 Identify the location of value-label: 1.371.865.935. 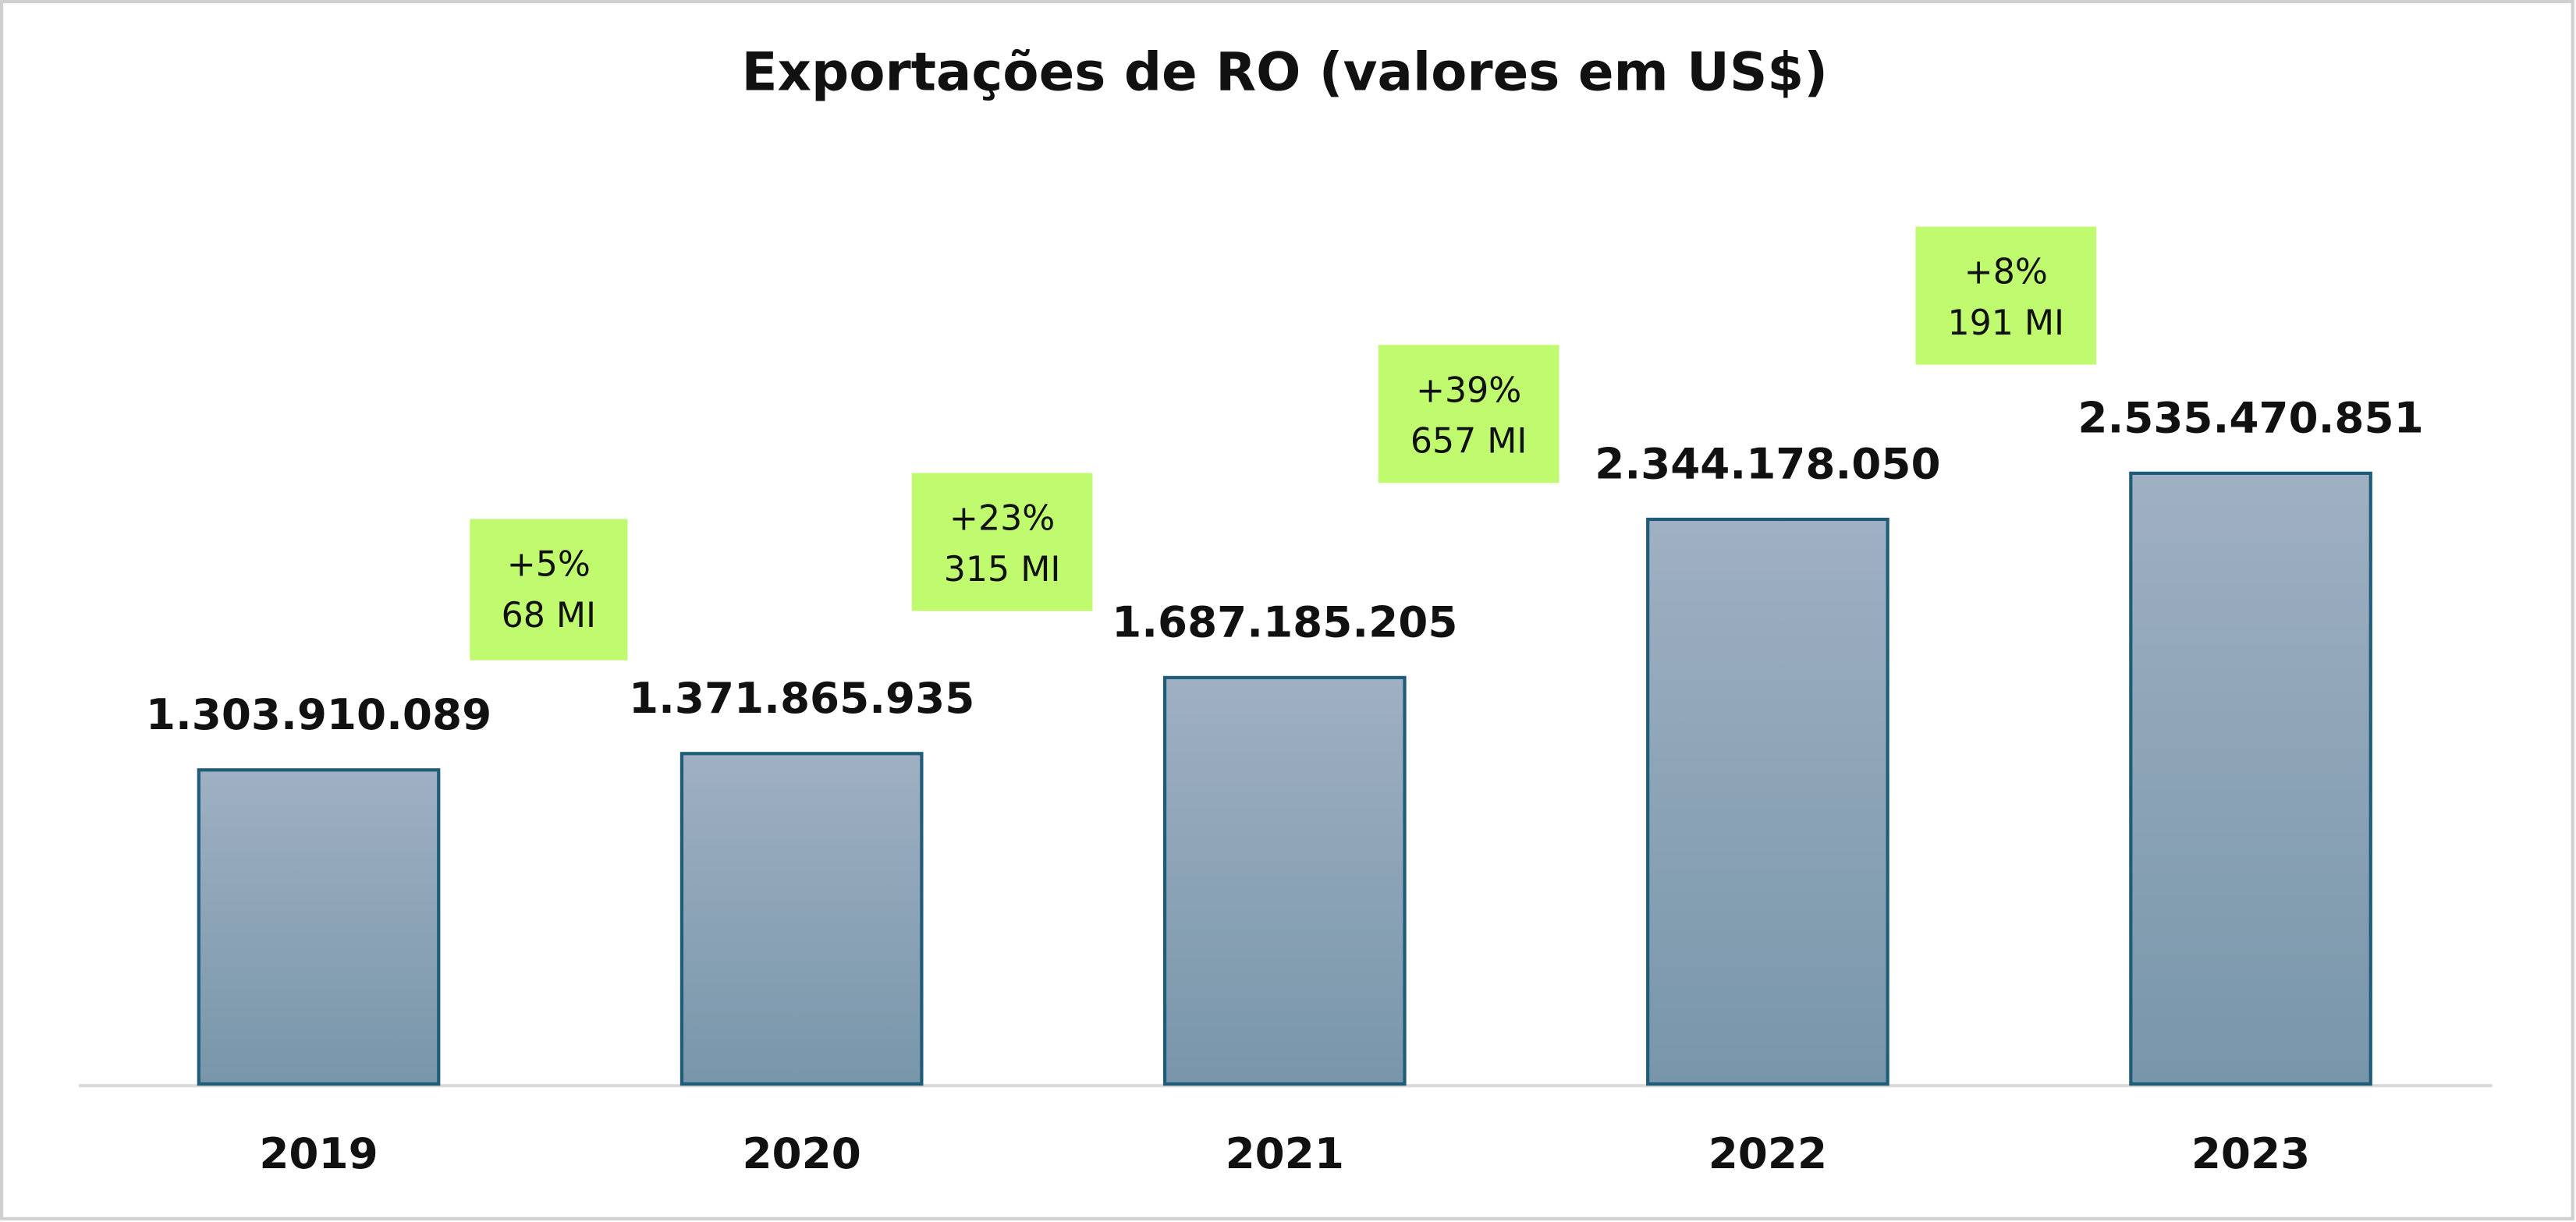
(801, 698).